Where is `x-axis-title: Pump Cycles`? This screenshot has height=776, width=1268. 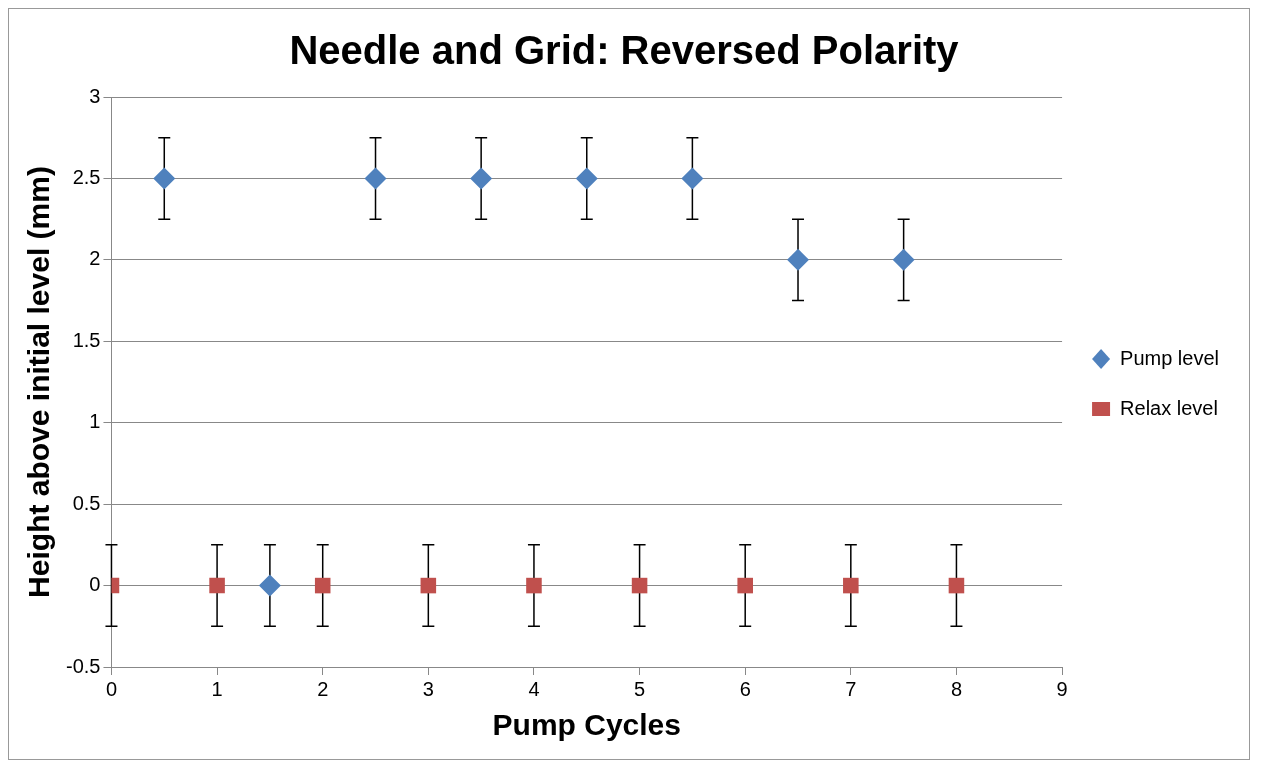
x-axis-title: Pump Cycles is located at coordinates (586, 725).